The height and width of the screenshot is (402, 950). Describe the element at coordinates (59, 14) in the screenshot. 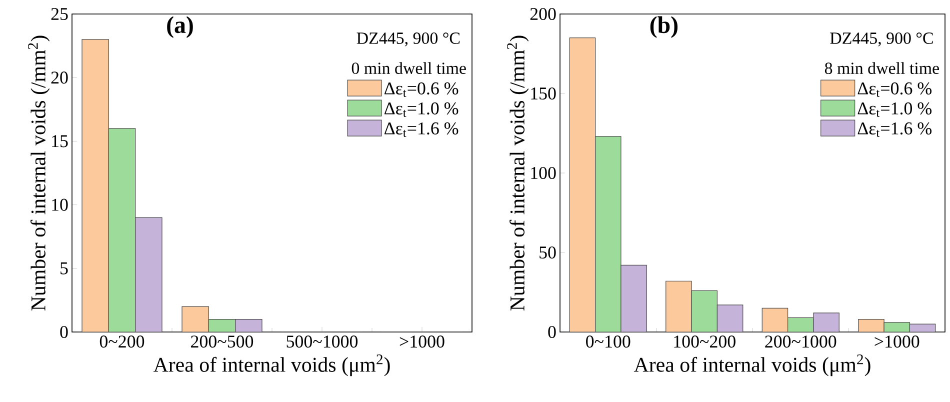

I see `y-tick-label: 25` at that location.